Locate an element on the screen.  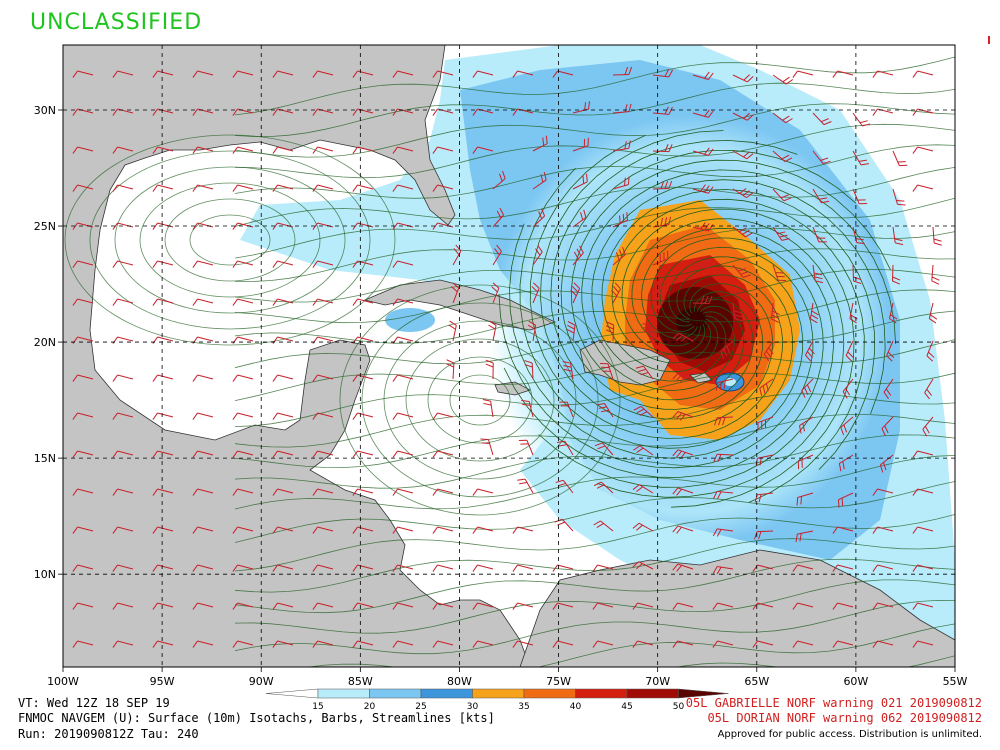
lon-label: 75W is located at coordinates (558, 681).